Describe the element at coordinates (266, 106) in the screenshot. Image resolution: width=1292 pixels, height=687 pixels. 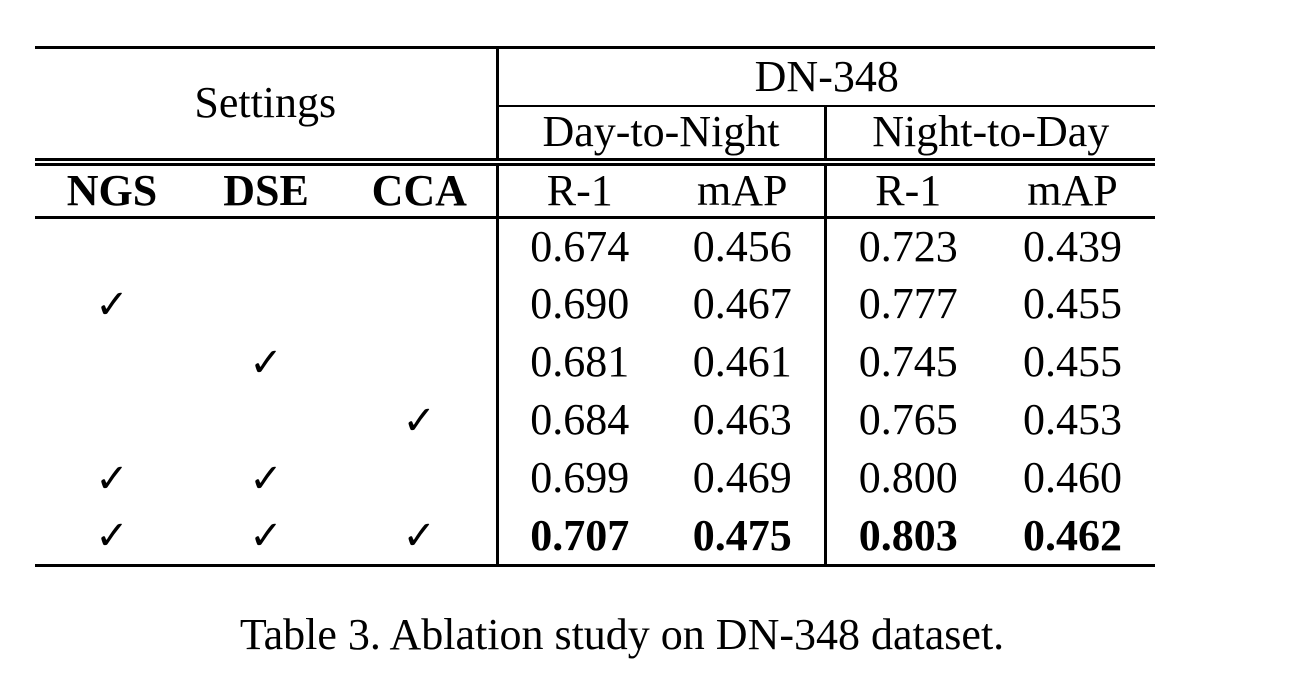
I see `header-settings: Settings` at that location.